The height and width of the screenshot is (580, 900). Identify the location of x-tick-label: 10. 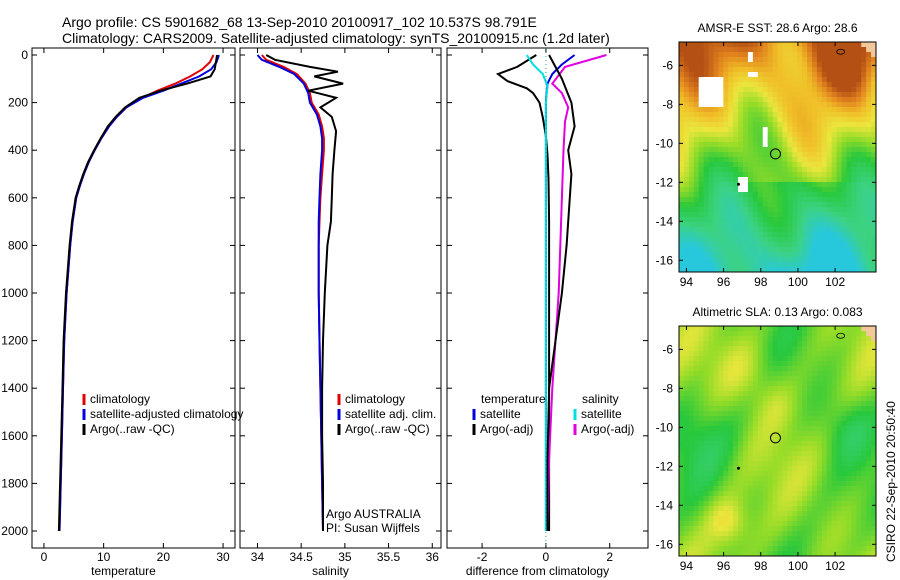
(104, 557).